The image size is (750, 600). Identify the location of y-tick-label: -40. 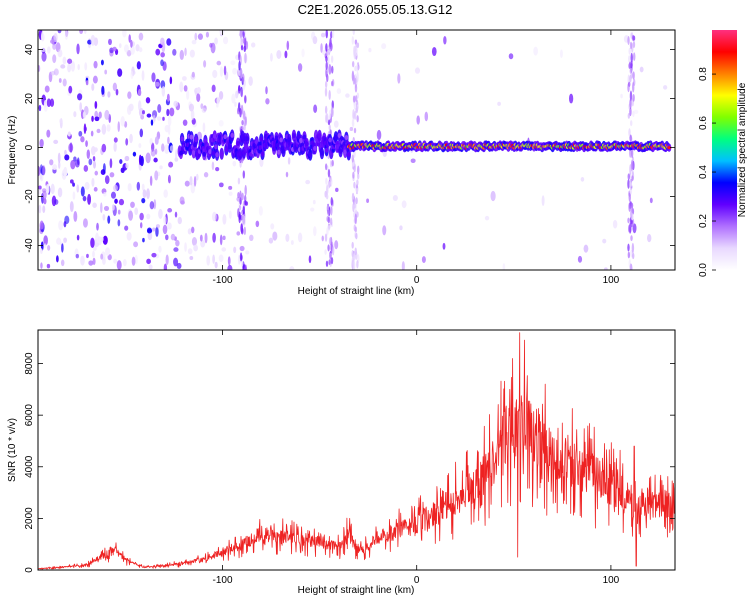
(29, 245).